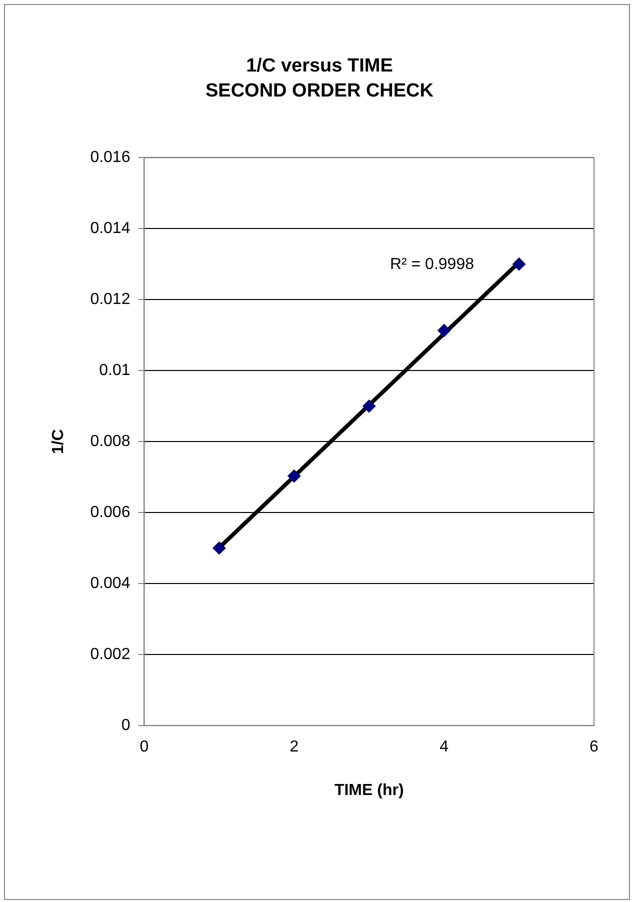 The image size is (634, 902). I want to click on chart-title: 1/C versus TIME, so click(319, 66).